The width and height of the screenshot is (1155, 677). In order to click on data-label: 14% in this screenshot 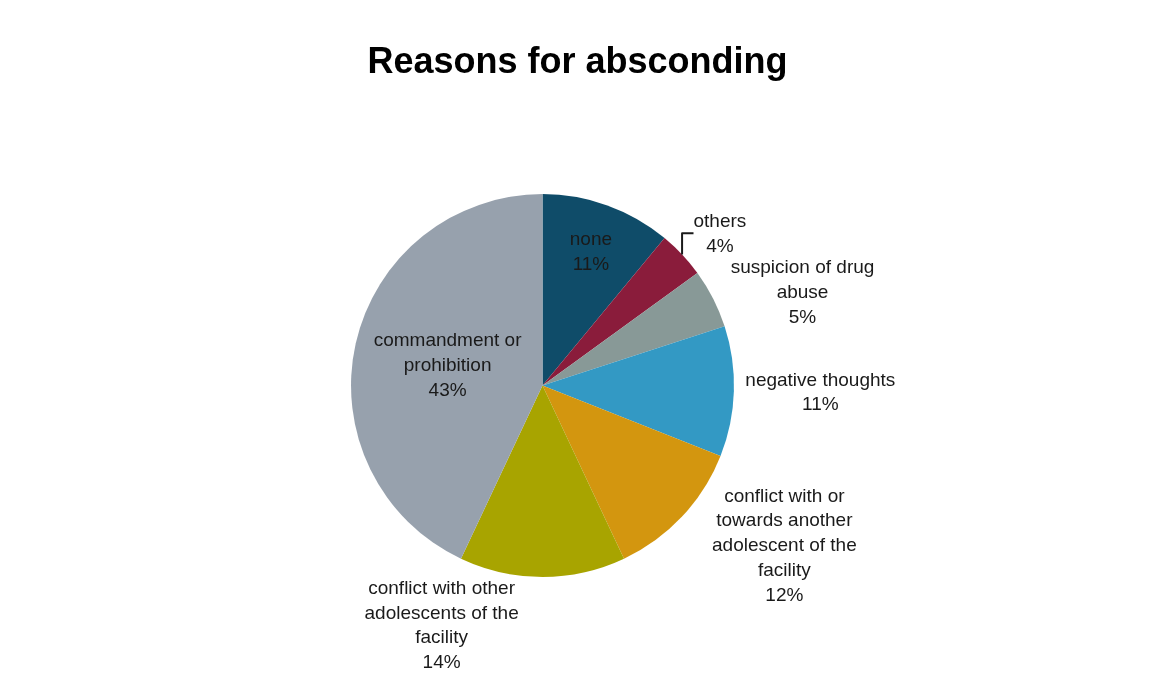, I will do `click(441, 662)`.